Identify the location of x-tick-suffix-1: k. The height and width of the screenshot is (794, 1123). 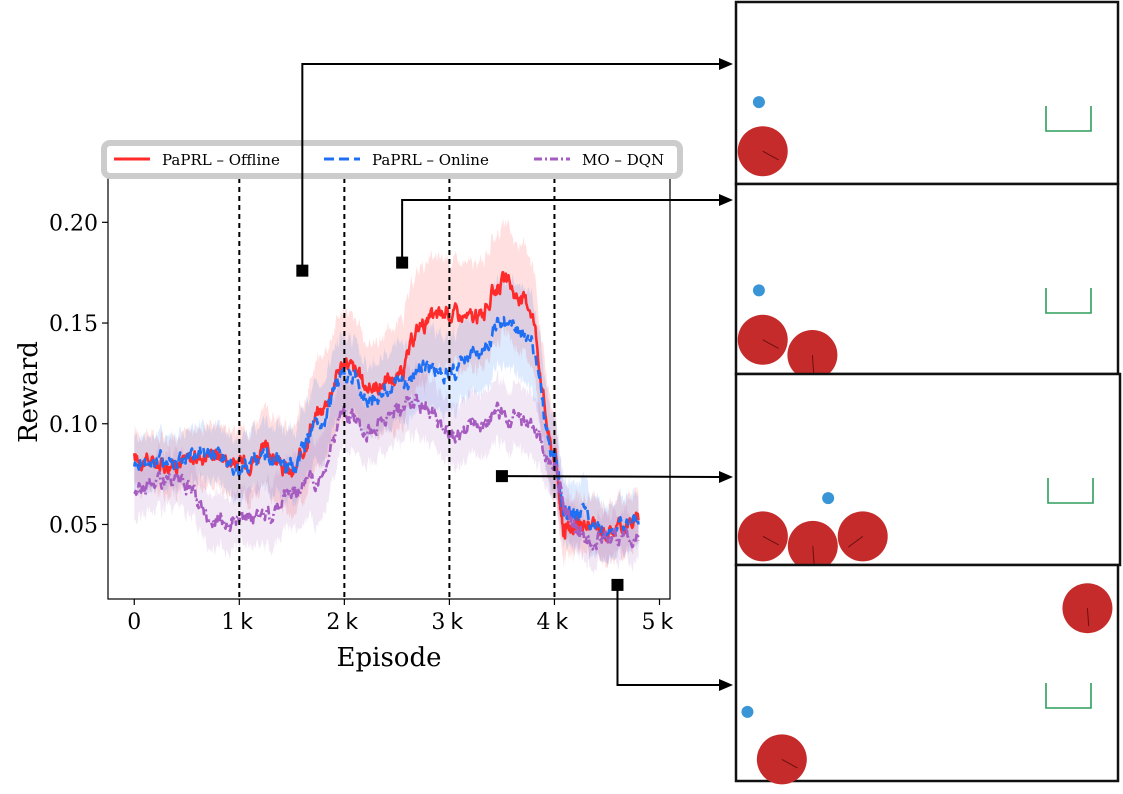
(246, 622).